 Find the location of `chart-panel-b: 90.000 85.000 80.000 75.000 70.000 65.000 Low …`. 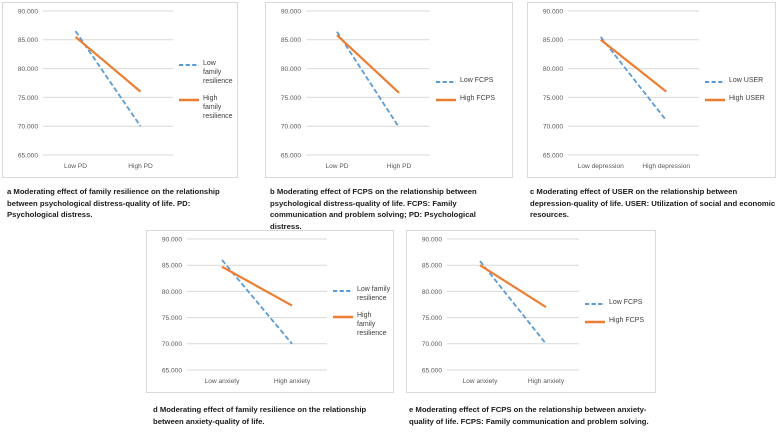

chart-panel-b: 90.000 85.000 80.000 75.000 70.000 65.000 Low … is located at coordinates (389, 90).